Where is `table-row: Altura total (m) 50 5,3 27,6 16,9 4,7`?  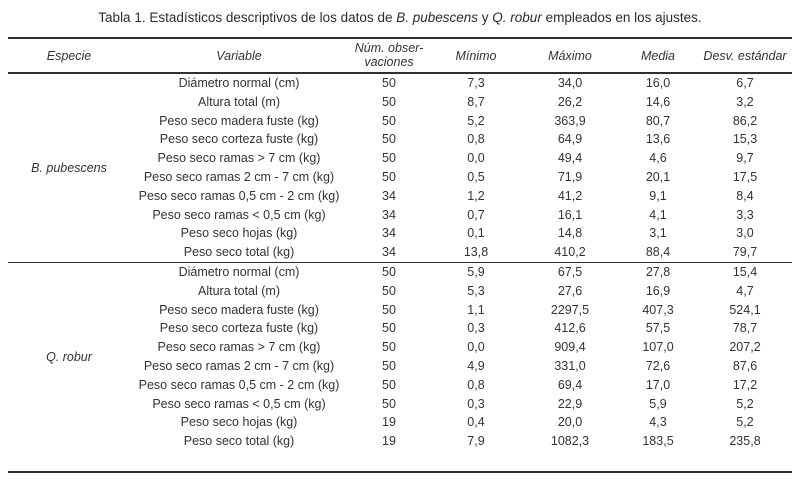 table-row: Altura total (m) 50 5,3 27,6 16,9 4,7 is located at coordinates (400, 291).